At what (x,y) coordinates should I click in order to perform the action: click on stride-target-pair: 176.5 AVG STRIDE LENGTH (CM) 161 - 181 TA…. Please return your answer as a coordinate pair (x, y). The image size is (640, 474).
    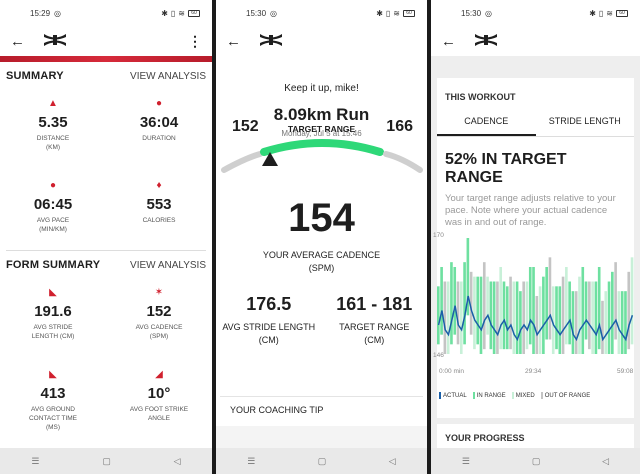
    Looking at the image, I should click on (321, 320).